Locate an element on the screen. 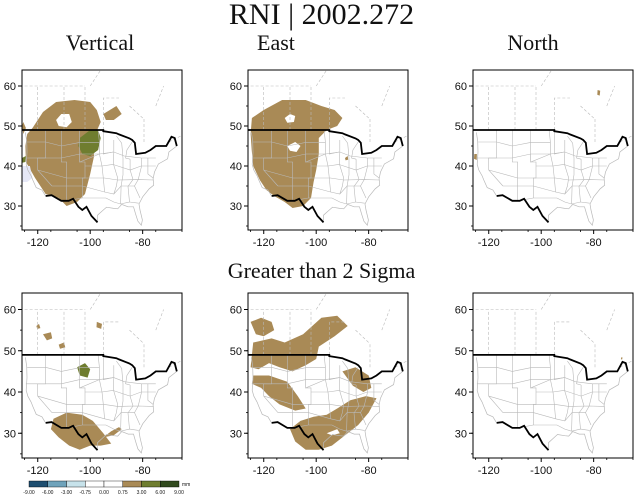 The image size is (643, 500). row2-title: Greater than 2 Sigma is located at coordinates (321, 270).